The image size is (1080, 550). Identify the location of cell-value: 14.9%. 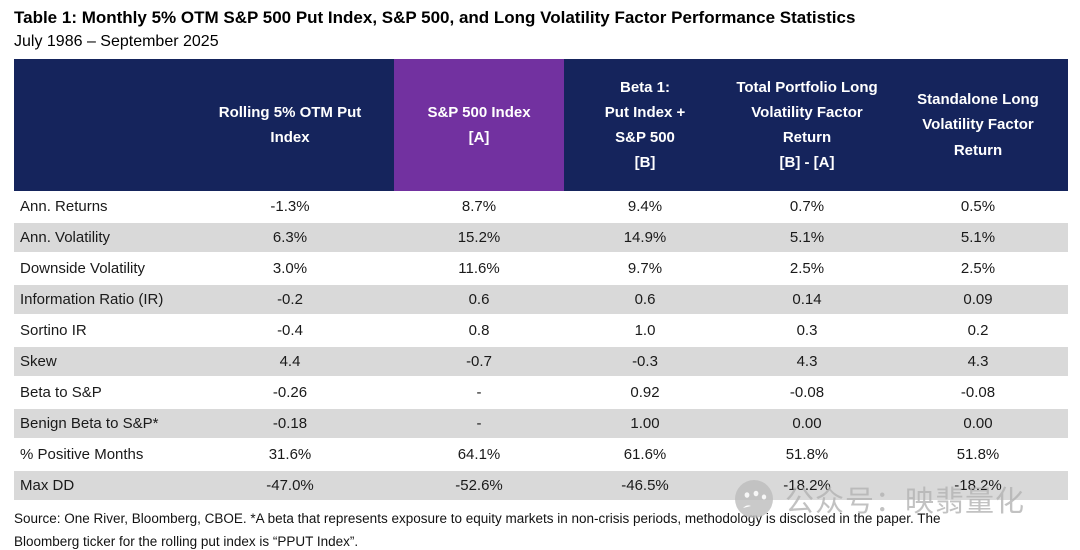
(645, 237).